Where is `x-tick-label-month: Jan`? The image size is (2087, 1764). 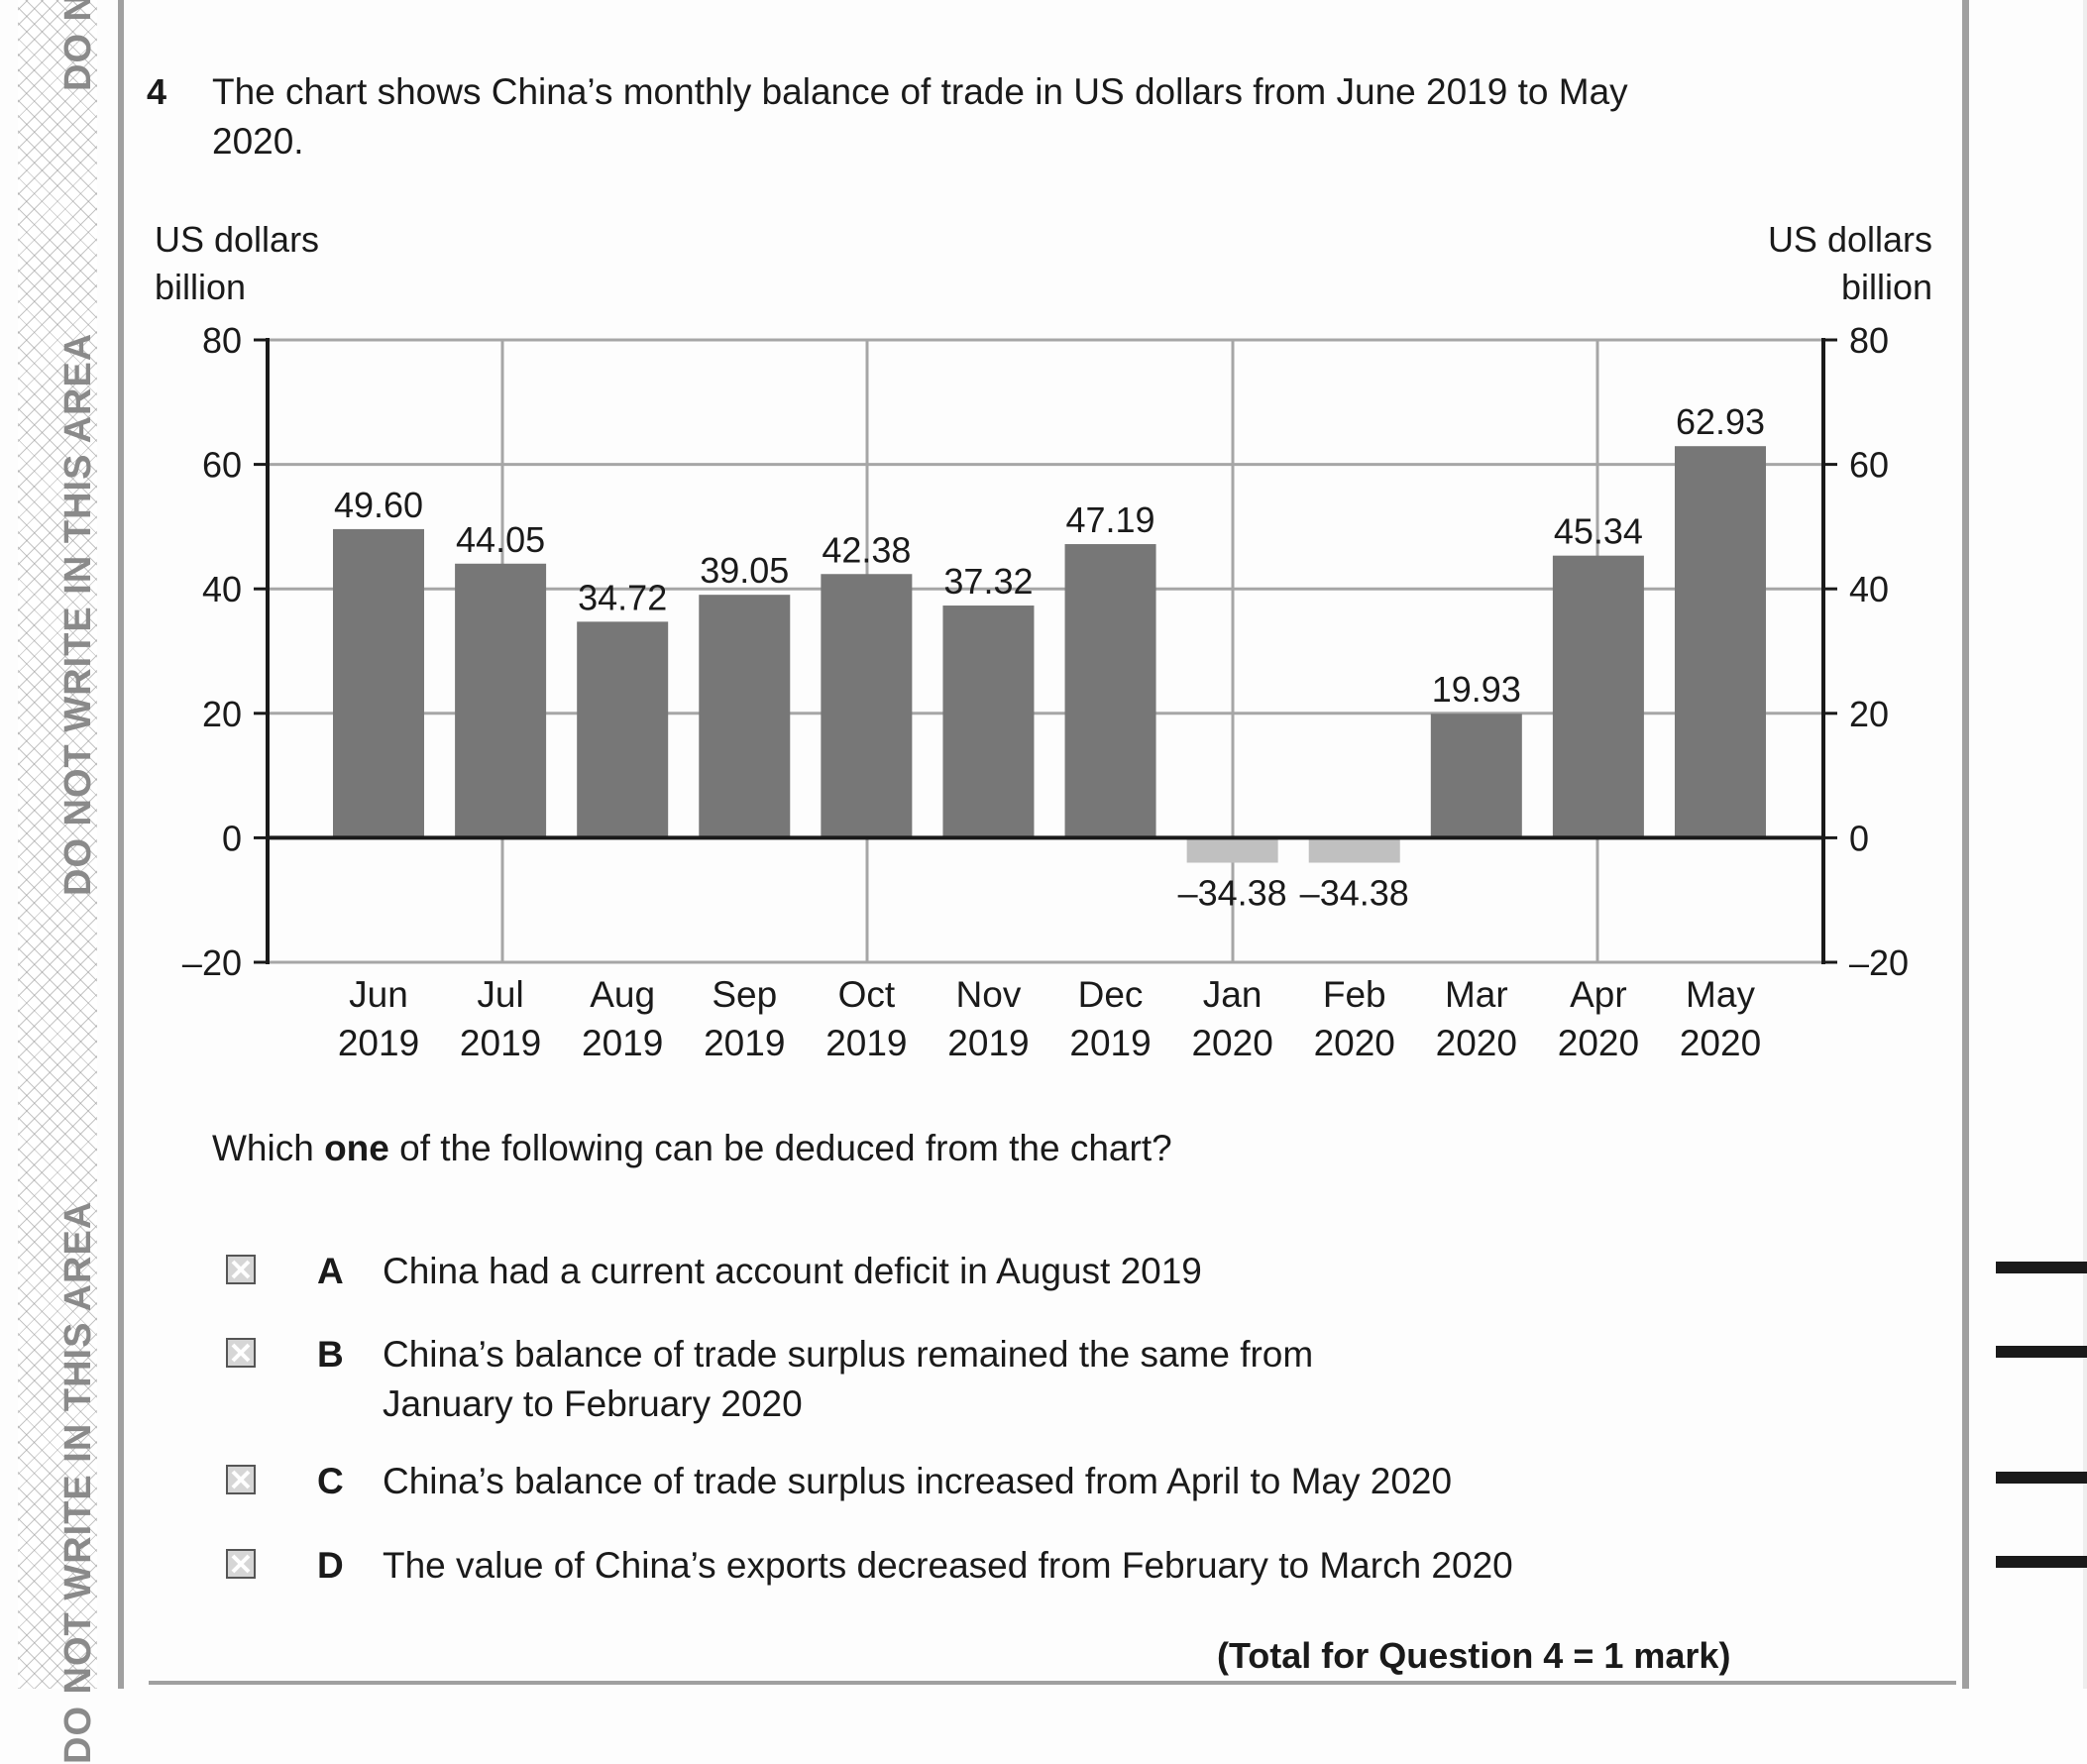
x-tick-label-month: Jan is located at coordinates (1233, 994).